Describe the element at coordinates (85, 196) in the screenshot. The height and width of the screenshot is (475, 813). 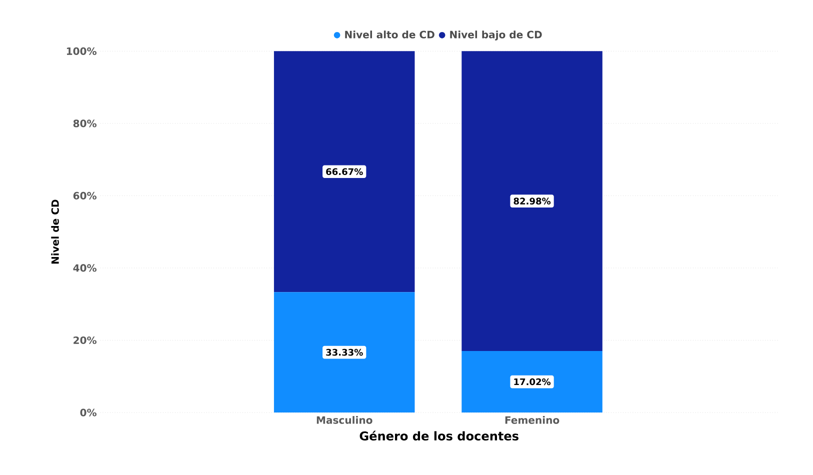
I see `y-tick-label: 60%` at that location.